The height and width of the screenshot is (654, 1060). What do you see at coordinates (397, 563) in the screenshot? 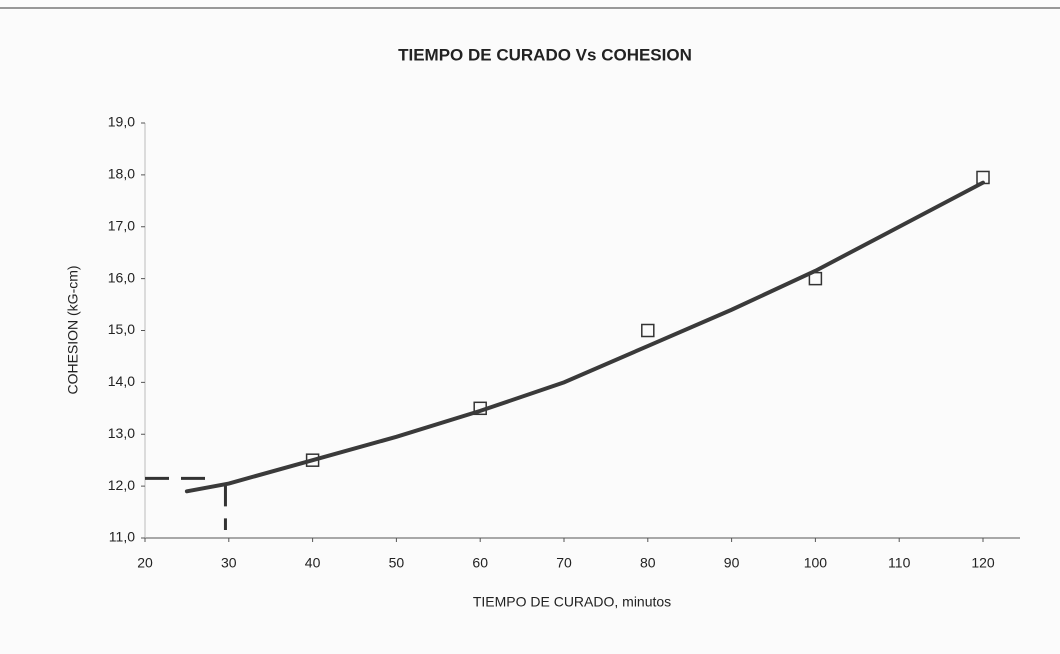
I see `x-tick-label: 50` at bounding box center [397, 563].